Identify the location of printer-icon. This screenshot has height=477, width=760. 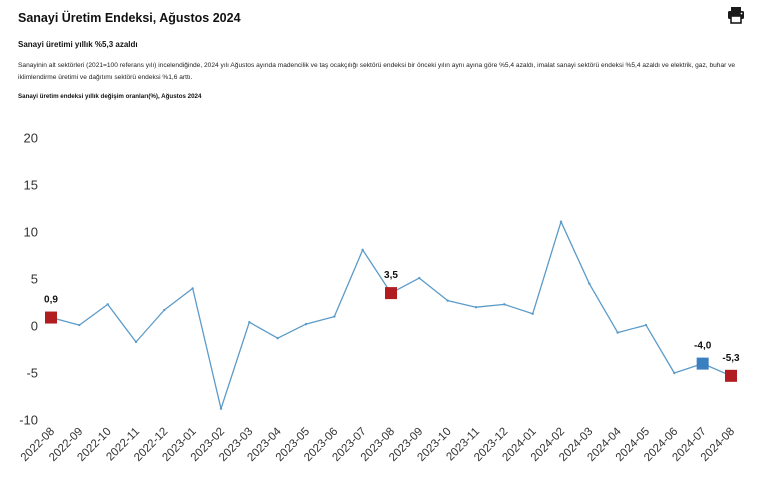
(736, 15).